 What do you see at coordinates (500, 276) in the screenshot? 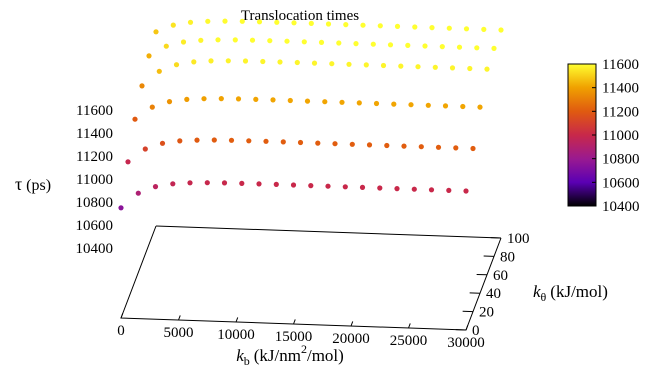
I see `y-tick-label-3: 60` at bounding box center [500, 276].